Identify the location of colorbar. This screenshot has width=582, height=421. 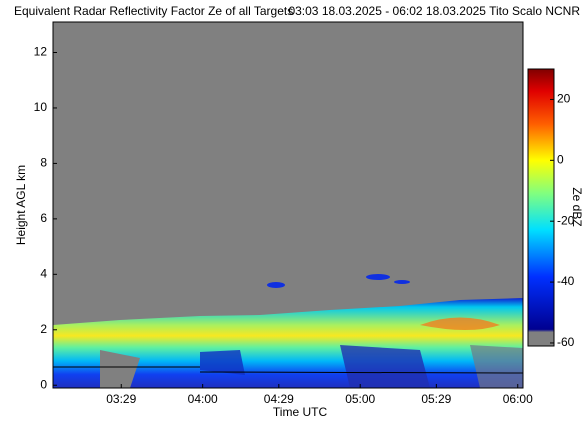
(541, 207).